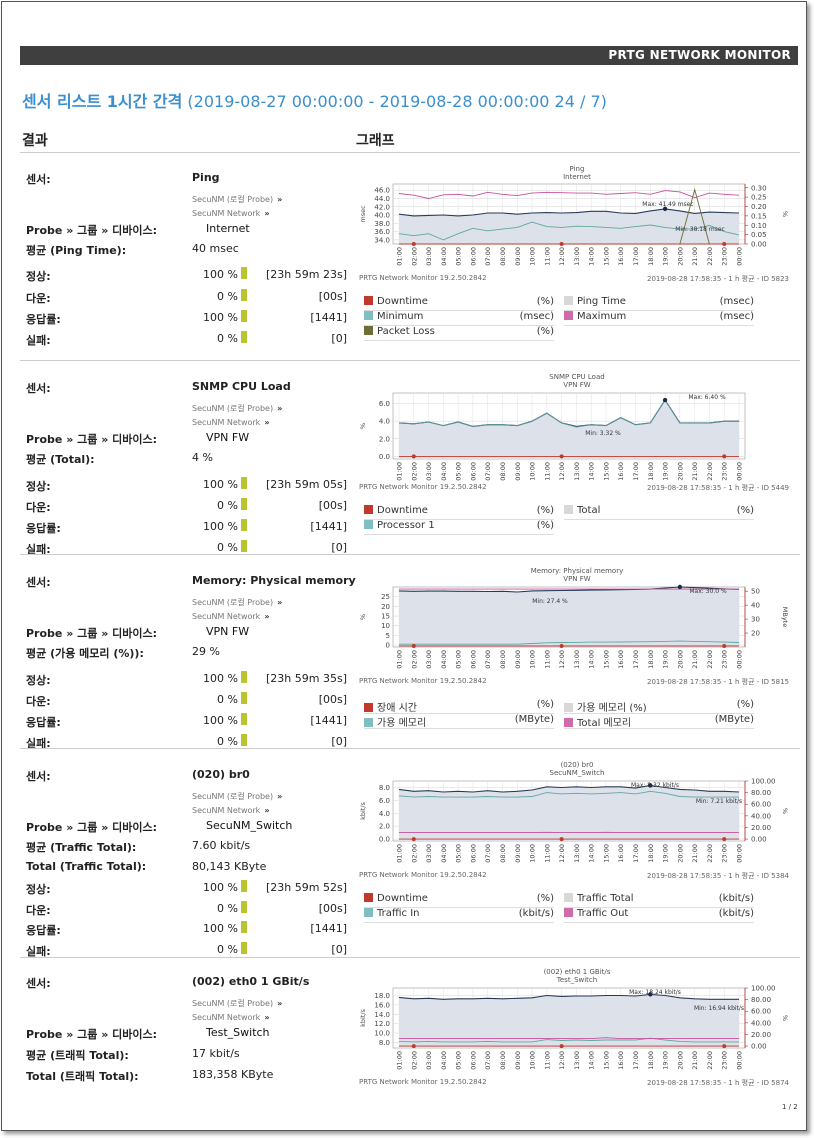  Describe the element at coordinates (251, 981) in the screenshot. I see `sensor-name: (002) eth0 1 GBit/s` at that location.